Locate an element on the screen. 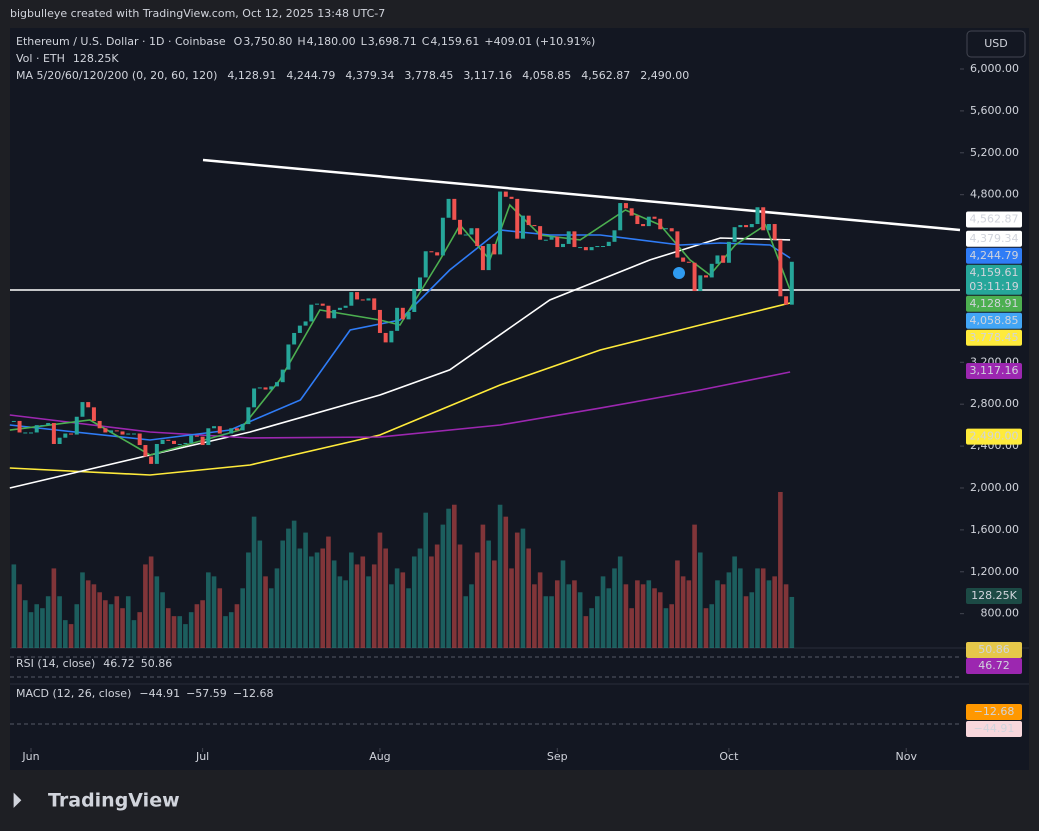 The image size is (1039, 831). y-tick-label: 2,000.00 is located at coordinates (994, 487).